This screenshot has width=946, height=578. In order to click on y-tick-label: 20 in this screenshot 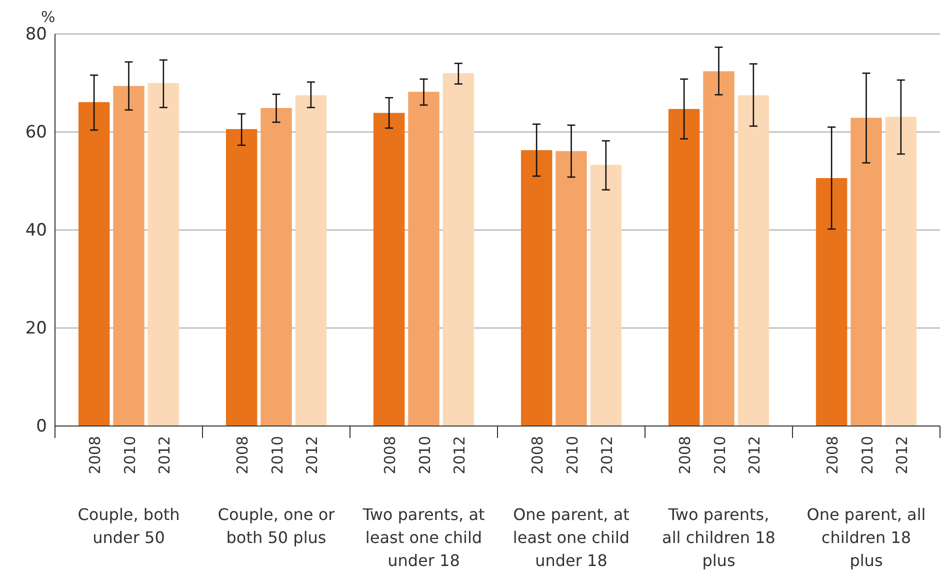, I will do `click(36, 328)`.